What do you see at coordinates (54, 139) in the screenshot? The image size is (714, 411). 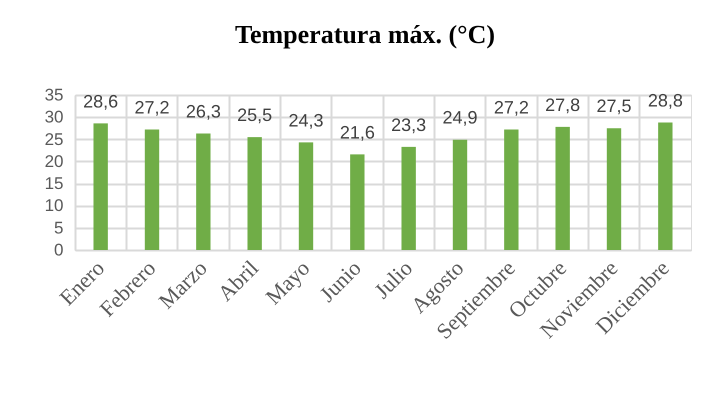 I see `y-tick-label: 25` at bounding box center [54, 139].